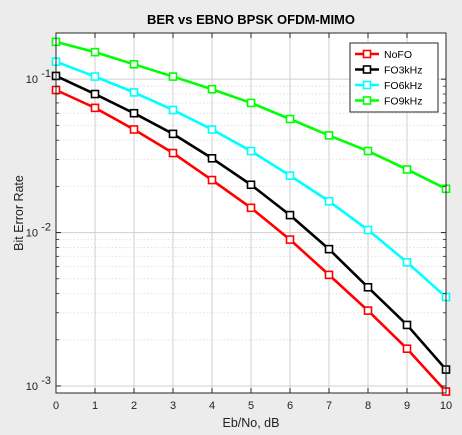 This screenshot has width=462, height=435. What do you see at coordinates (367, 100) in the screenshot?
I see `legend-marker-fo9khz` at bounding box center [367, 100].